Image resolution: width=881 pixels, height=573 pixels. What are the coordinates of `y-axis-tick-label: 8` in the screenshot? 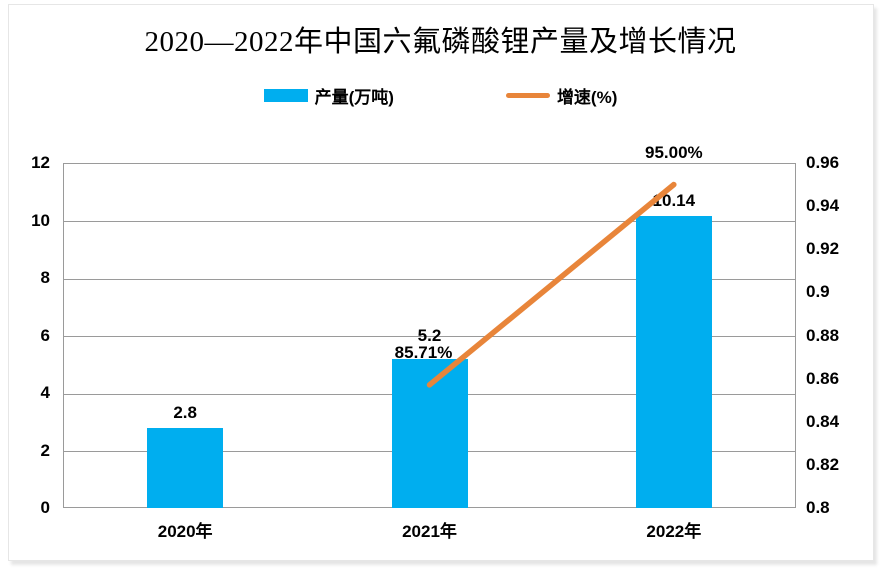 It's located at (45, 277).